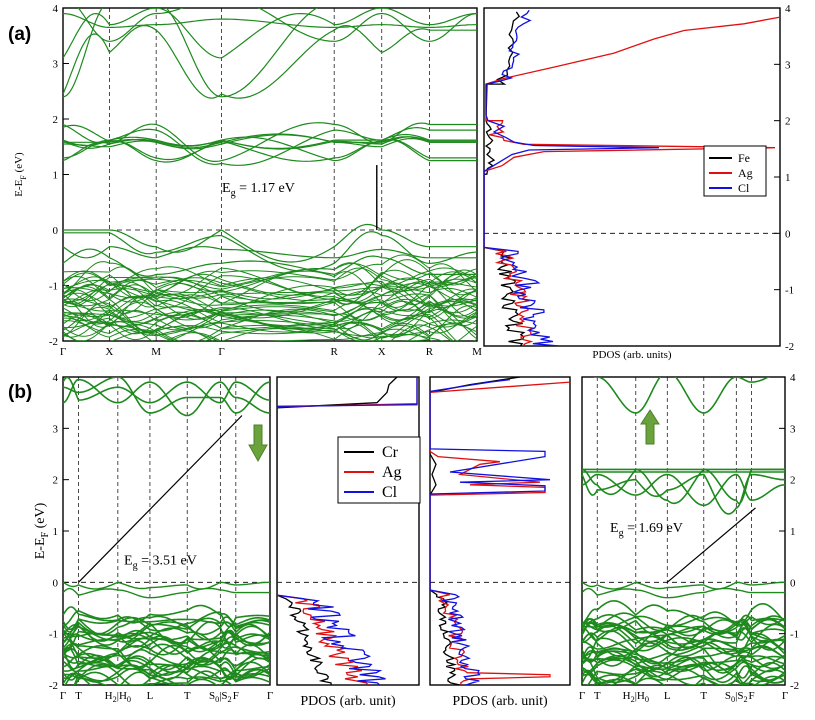 This screenshot has height=720, width=815. Describe the element at coordinates (258, 443) in the screenshot. I see `spin-down-arrow-icon` at that location.